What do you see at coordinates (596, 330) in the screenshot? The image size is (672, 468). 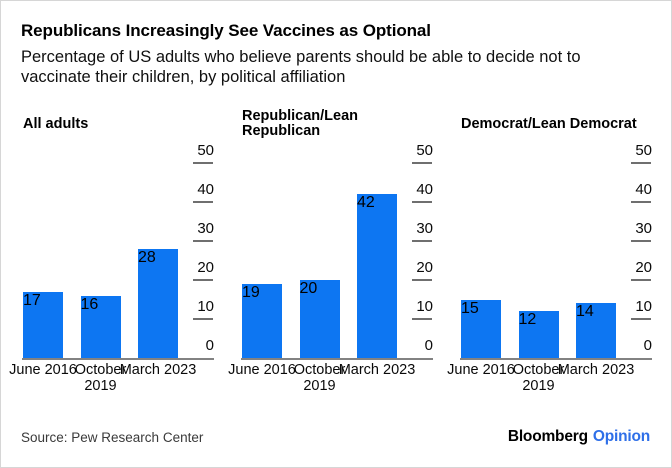 I see `bar-march-2023: 14` at bounding box center [596, 330].